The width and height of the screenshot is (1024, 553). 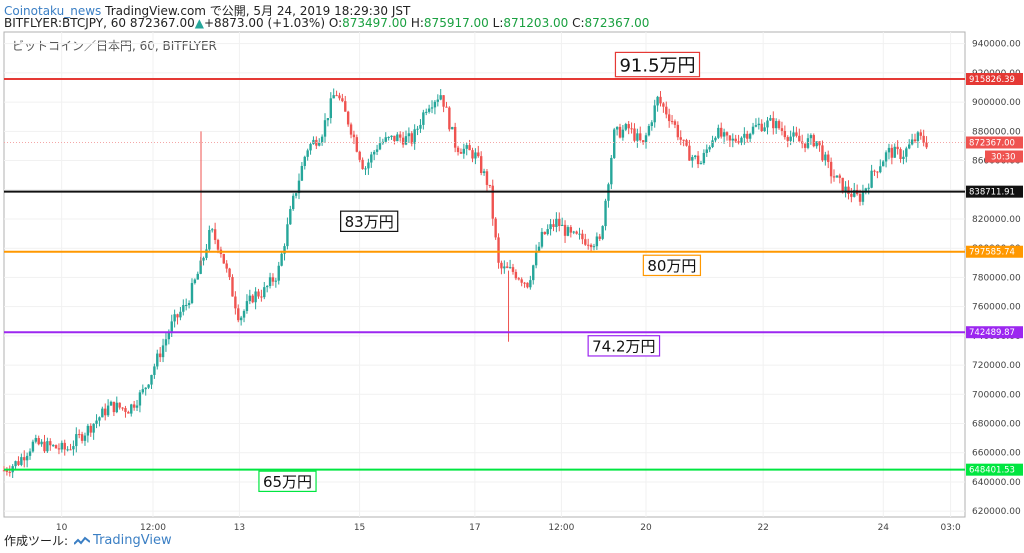 What do you see at coordinates (996, 103) in the screenshot?
I see `y-tick-label: 900000.00` at bounding box center [996, 103].